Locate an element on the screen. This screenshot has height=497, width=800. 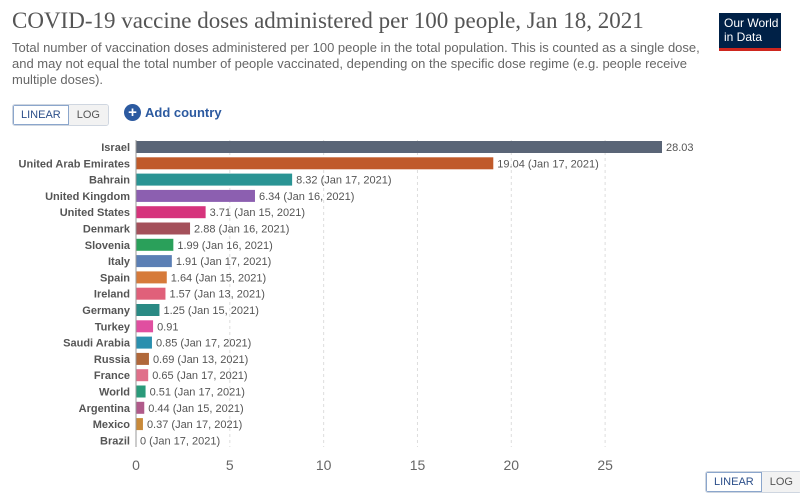
category-label: Mexico is located at coordinates (112, 425).